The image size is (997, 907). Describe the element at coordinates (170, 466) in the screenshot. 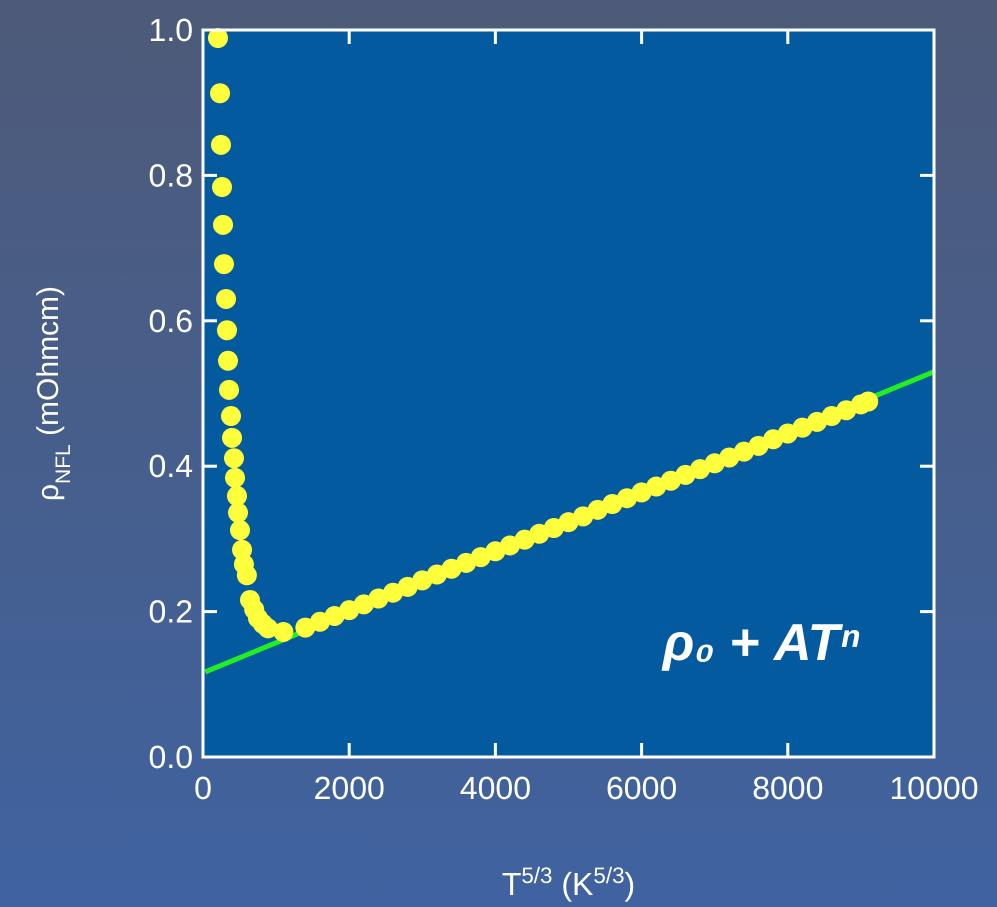

I see `y-tick-label: 0.4` at that location.